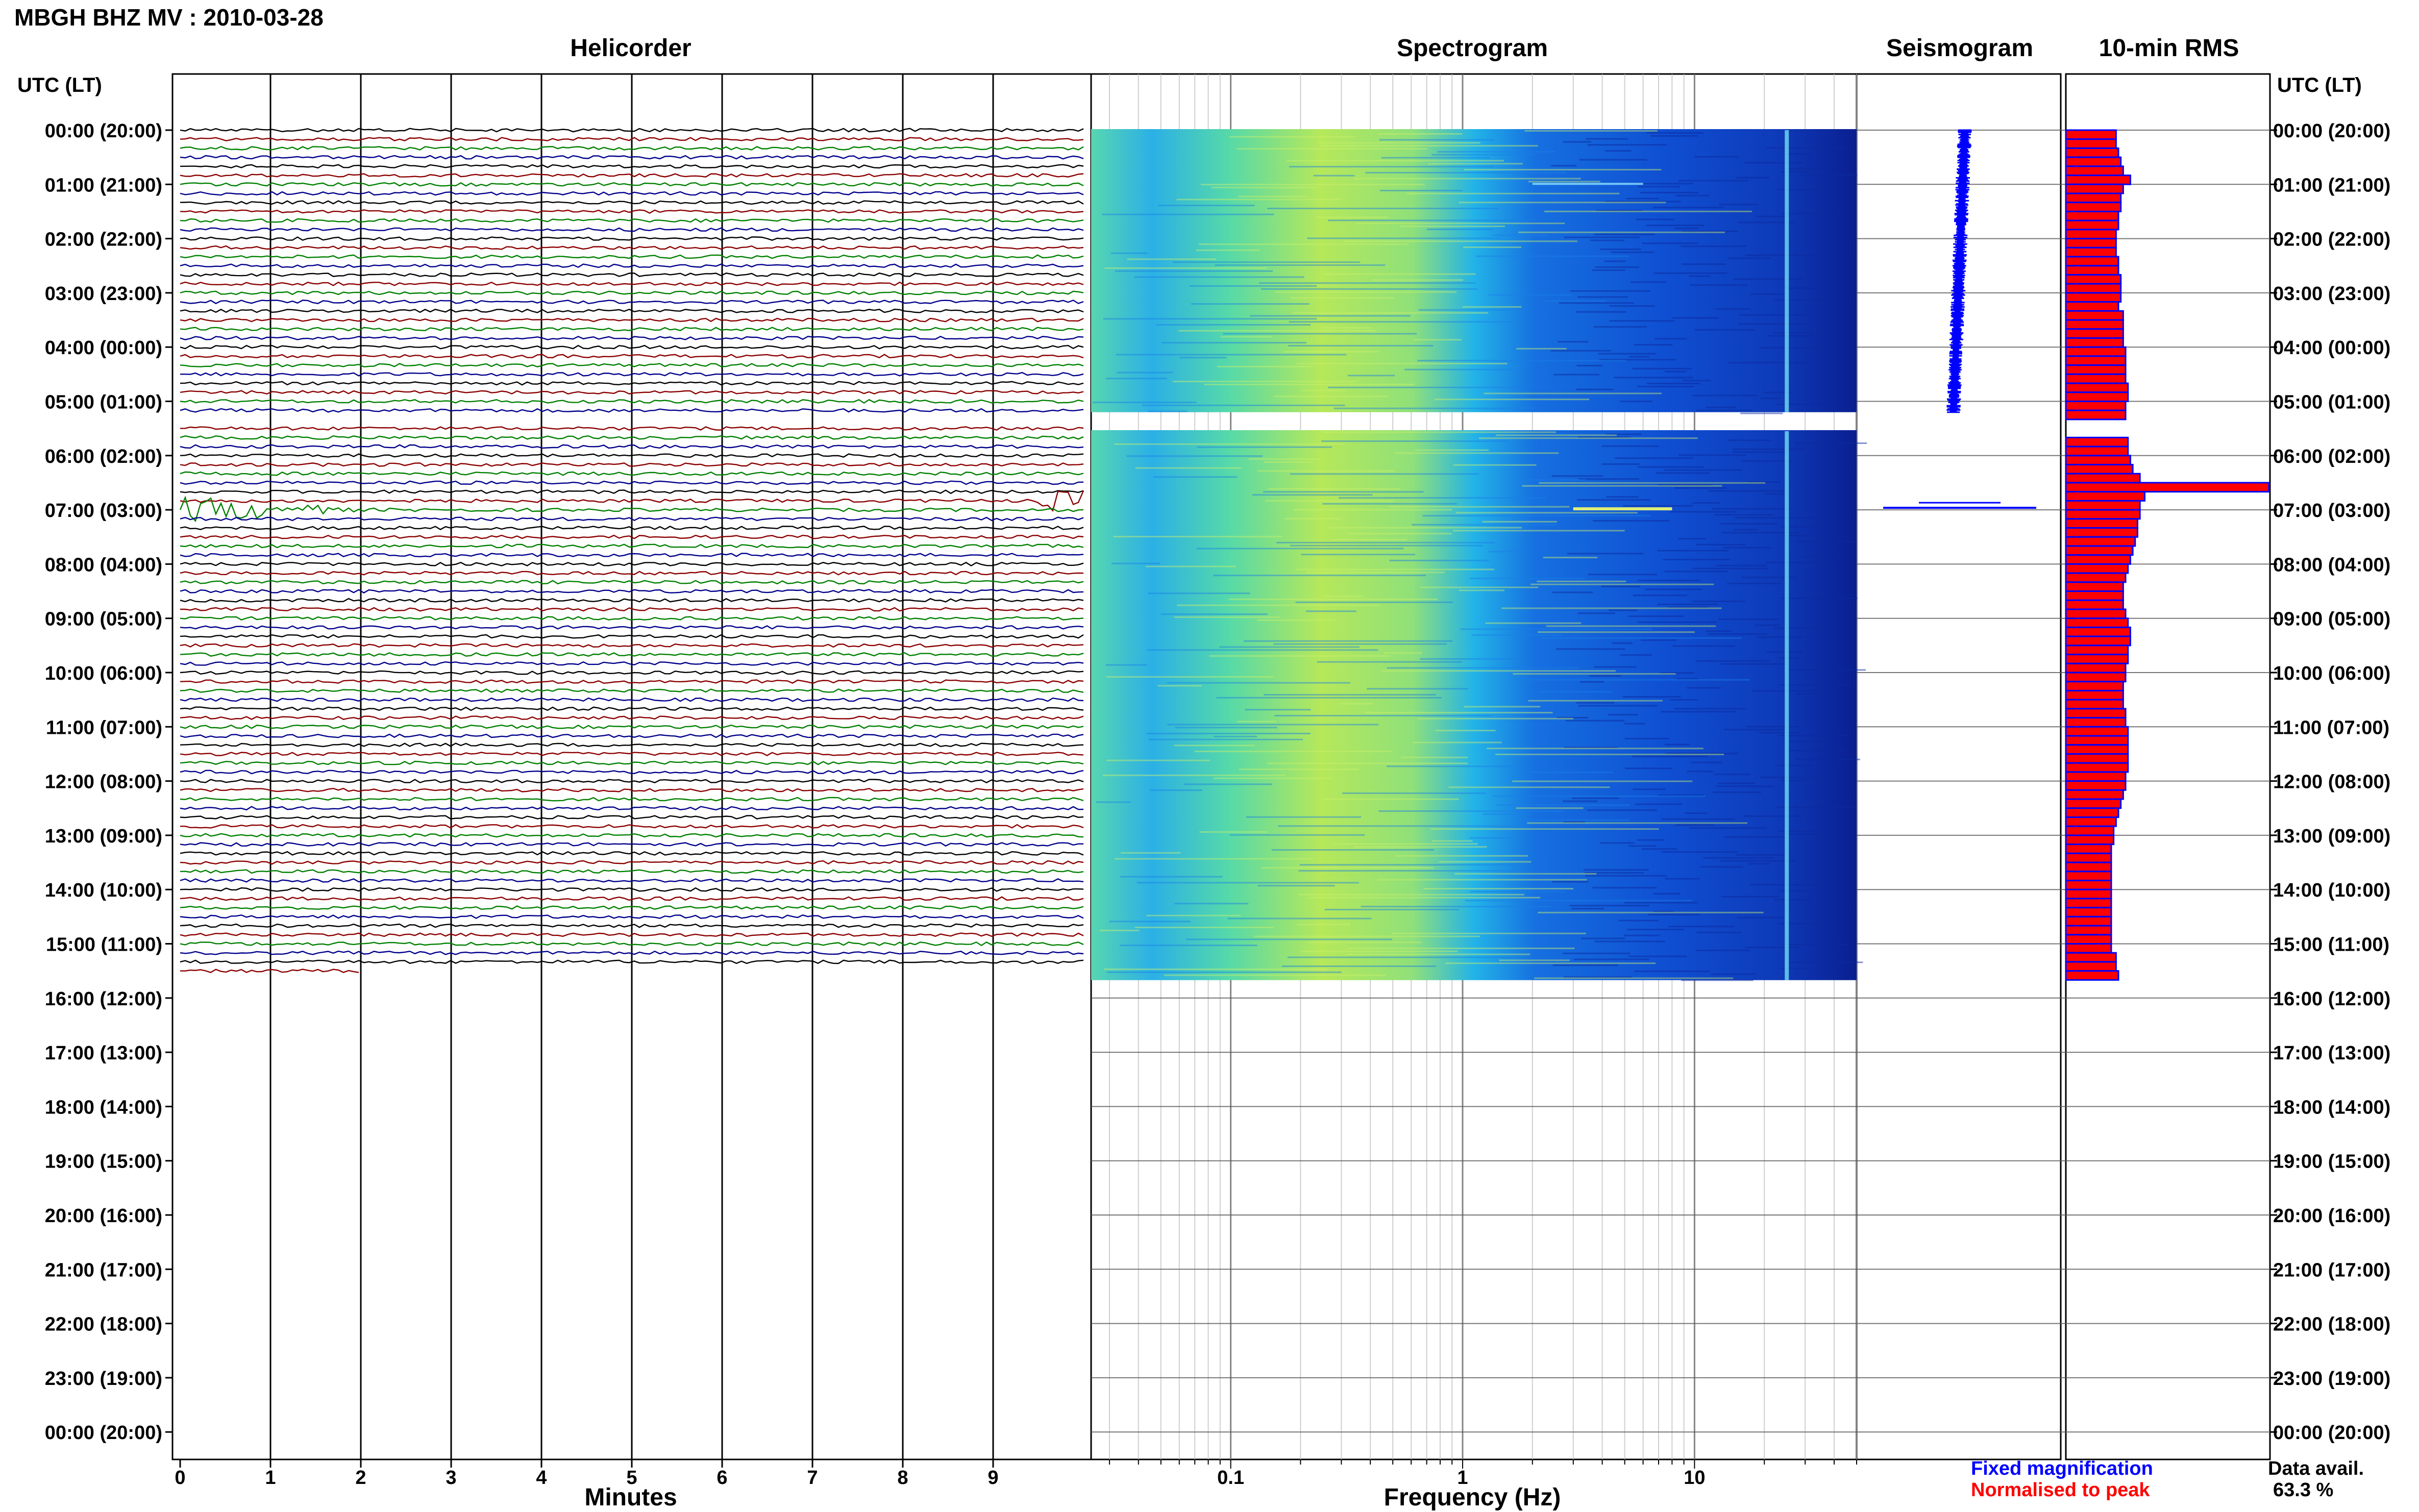  I want to click on hour-label-left: 17:00 (13:00), so click(103, 1053).